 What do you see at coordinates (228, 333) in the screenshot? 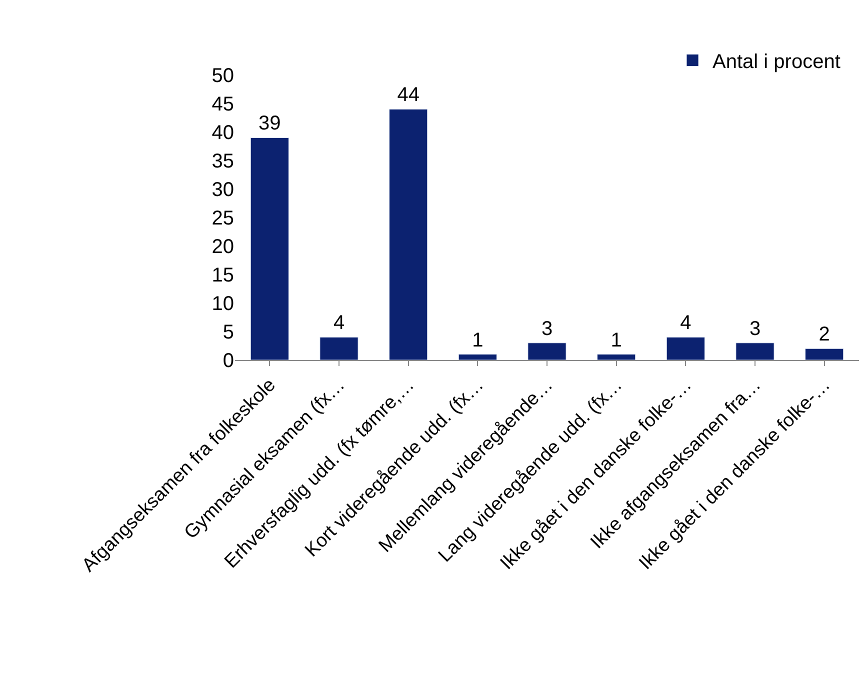
I see `y-tick-label: 5` at bounding box center [228, 333].